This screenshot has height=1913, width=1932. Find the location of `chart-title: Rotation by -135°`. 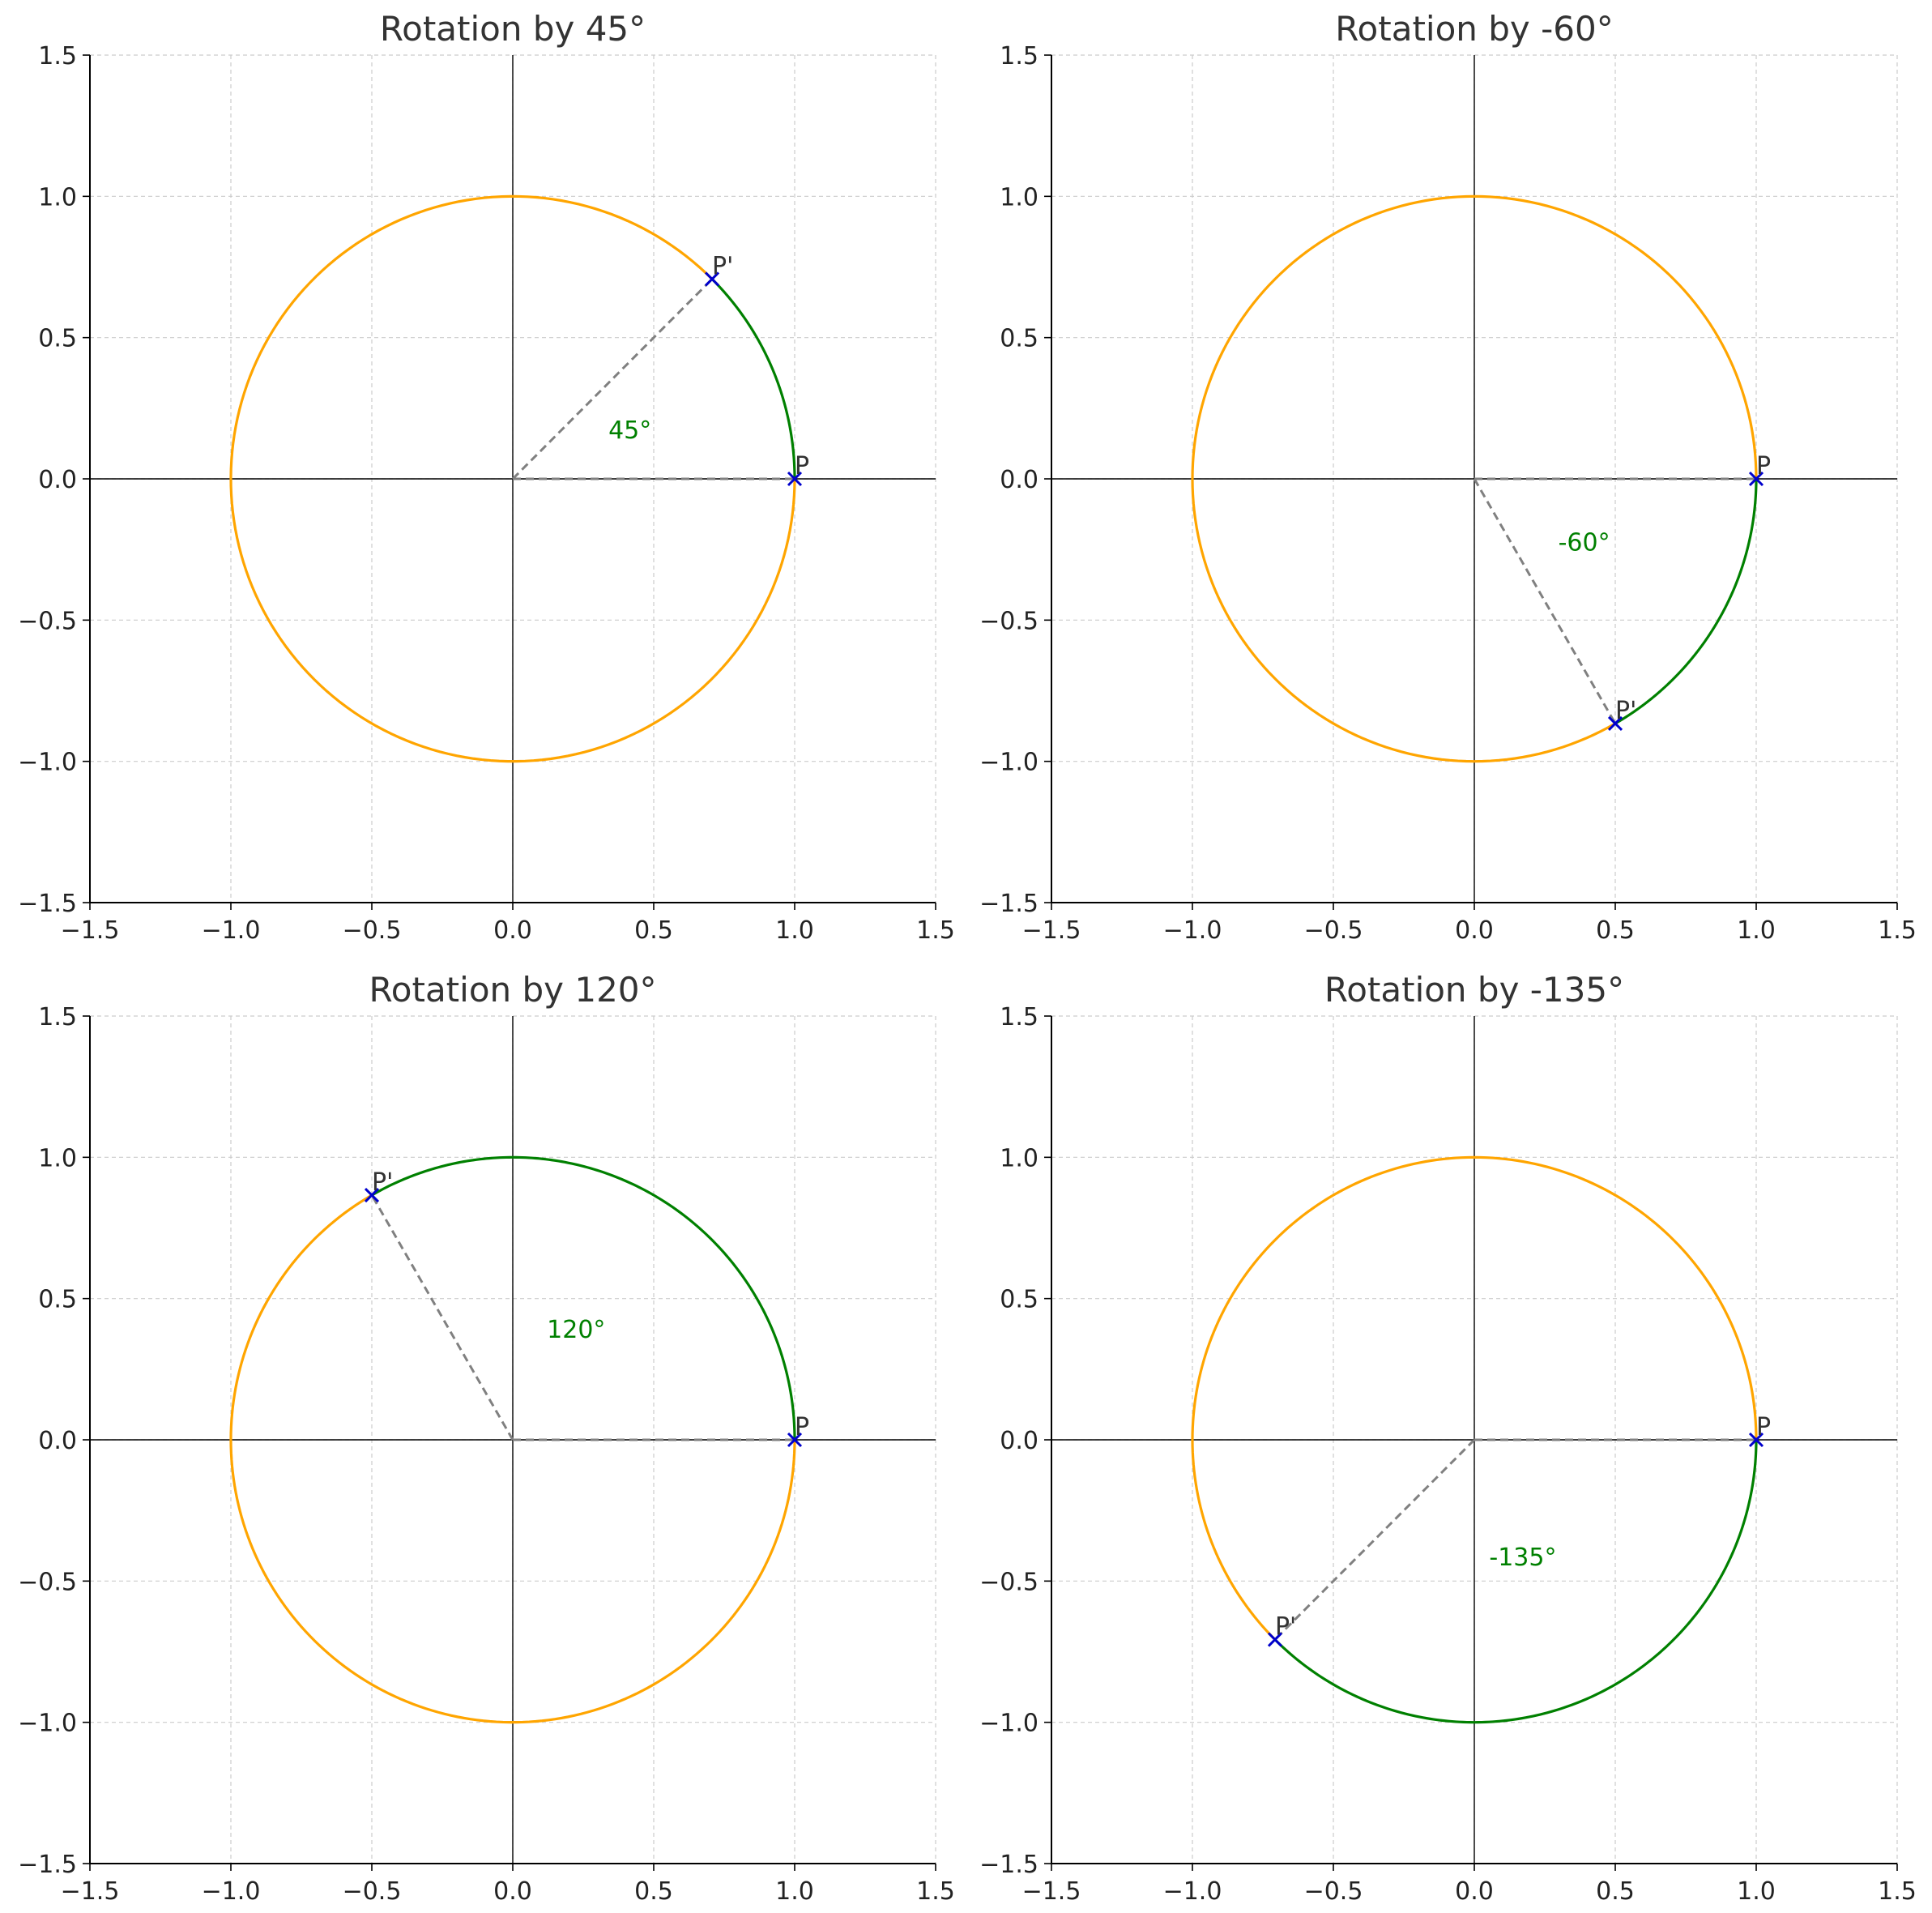

chart-title: Rotation by -135° is located at coordinates (1474, 990).